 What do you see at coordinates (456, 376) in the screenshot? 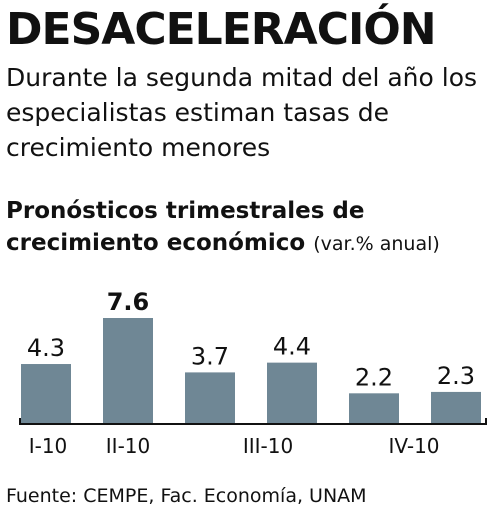
I see `bar-value-label-5: 2.3` at bounding box center [456, 376].